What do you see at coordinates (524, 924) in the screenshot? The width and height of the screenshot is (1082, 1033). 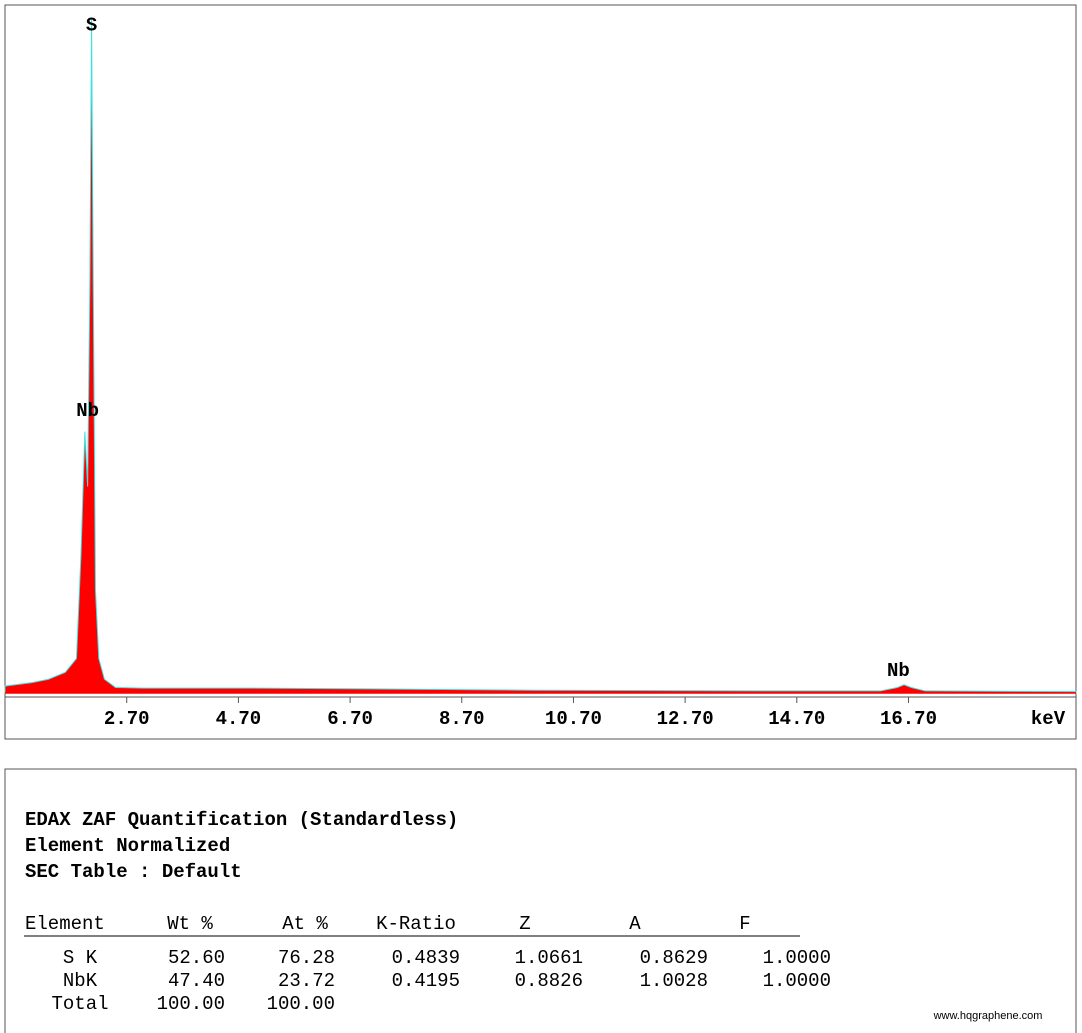 I see `column-header: Z` at bounding box center [524, 924].